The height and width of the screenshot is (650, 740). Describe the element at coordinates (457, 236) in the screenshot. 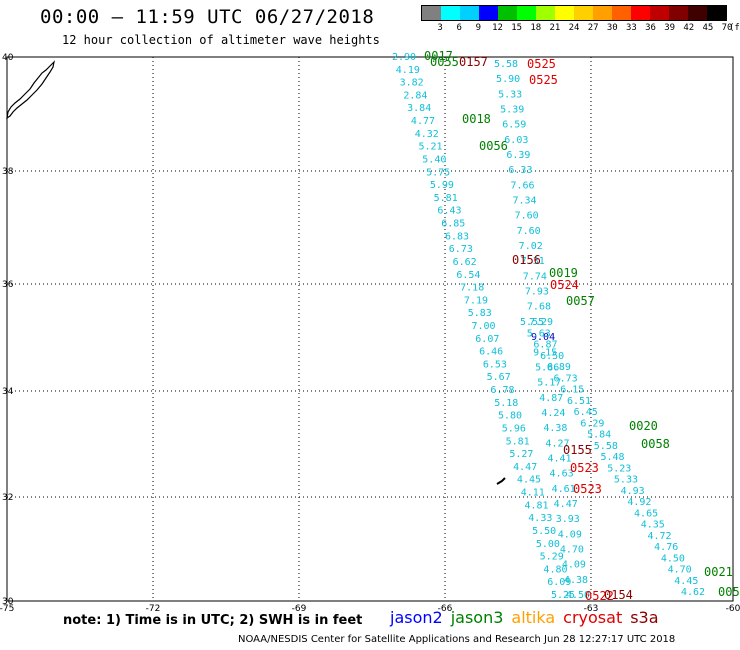

I see `swh-label: 6.83` at that location.